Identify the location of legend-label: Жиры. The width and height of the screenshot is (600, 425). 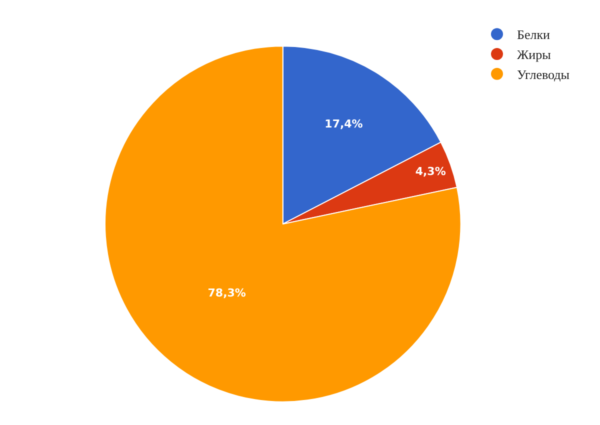
(534, 54).